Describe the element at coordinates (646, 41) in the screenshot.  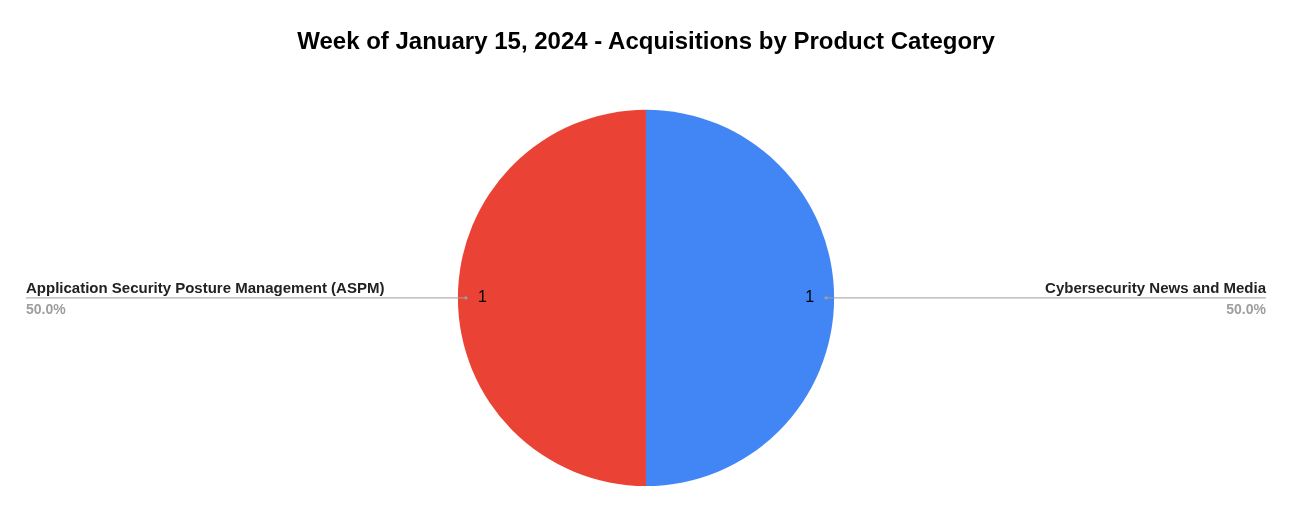
I see `chart-title: Week of January 15, 2024 - Acquisitions by Product Category` at that location.